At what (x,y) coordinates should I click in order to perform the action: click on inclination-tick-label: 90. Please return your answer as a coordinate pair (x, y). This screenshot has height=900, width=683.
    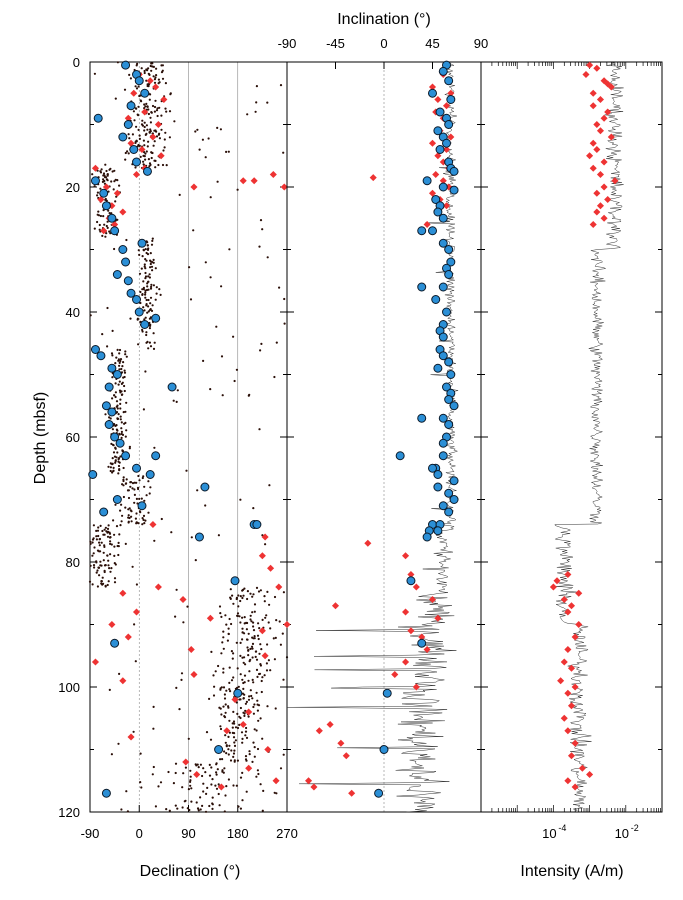
    Looking at the image, I should click on (481, 43).